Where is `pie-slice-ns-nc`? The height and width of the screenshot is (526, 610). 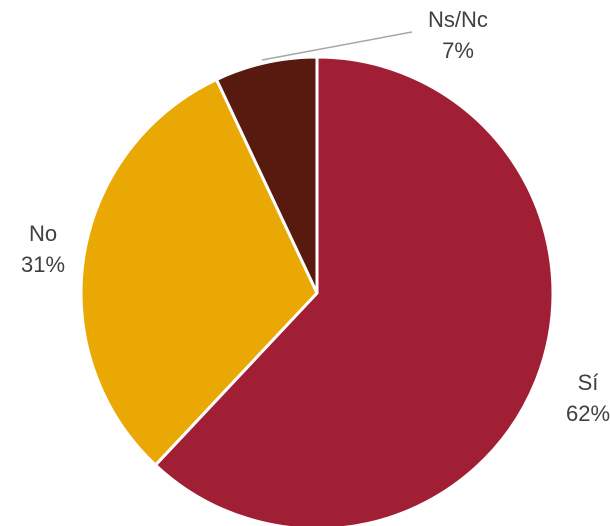 pie-slice-ns-nc is located at coordinates (267, 175).